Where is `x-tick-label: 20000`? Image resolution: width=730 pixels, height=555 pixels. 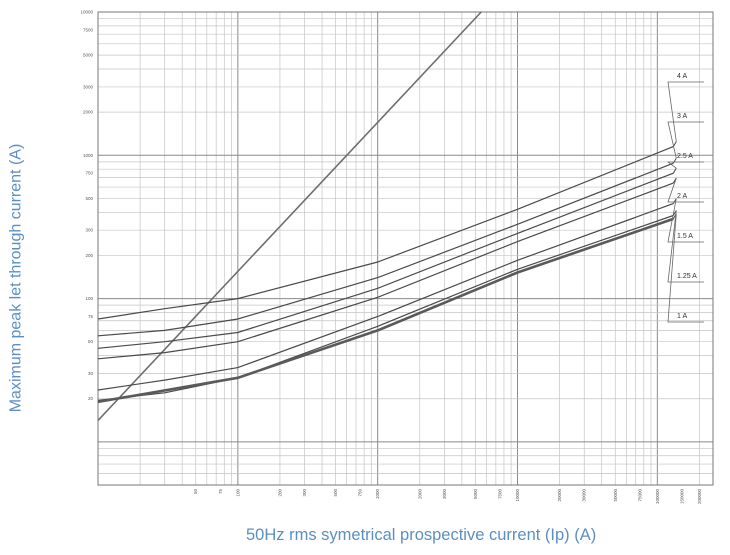 x-tick-label: 20000 is located at coordinates (559, 495).